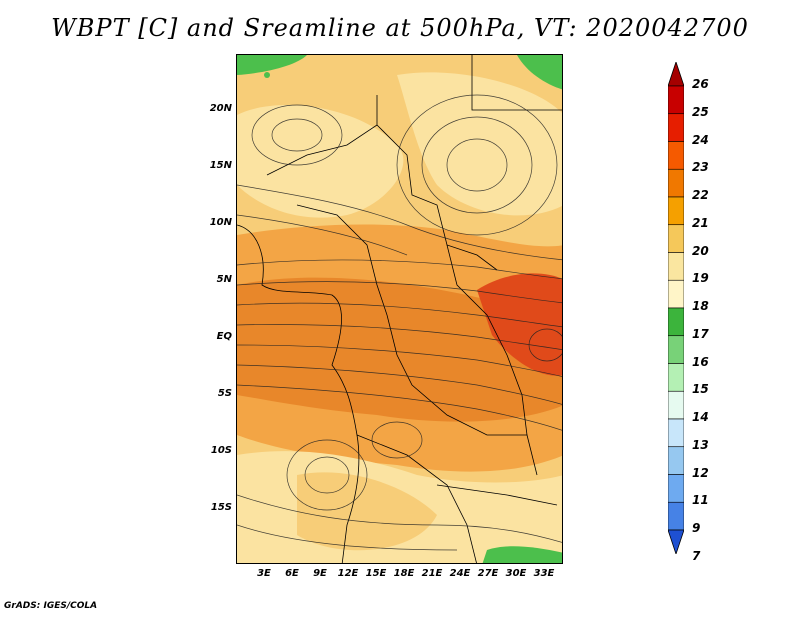 The image size is (800, 618). Describe the element at coordinates (700, 361) in the screenshot. I see `colorbar-label: 16` at that location.